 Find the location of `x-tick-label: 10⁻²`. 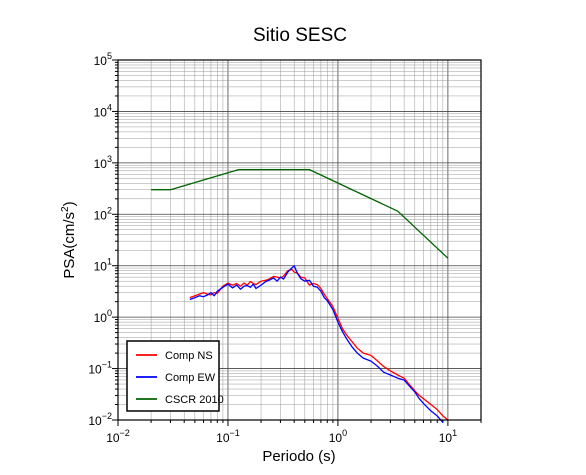

x-tick-label: 10⁻² is located at coordinates (118, 436).